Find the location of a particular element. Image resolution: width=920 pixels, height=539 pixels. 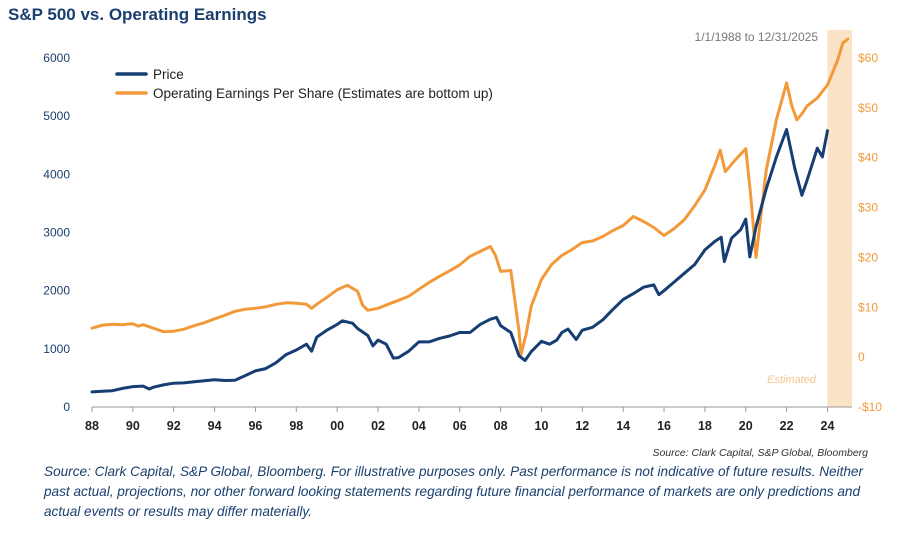

right-axis-tick-label: -$10 is located at coordinates (870, 407).